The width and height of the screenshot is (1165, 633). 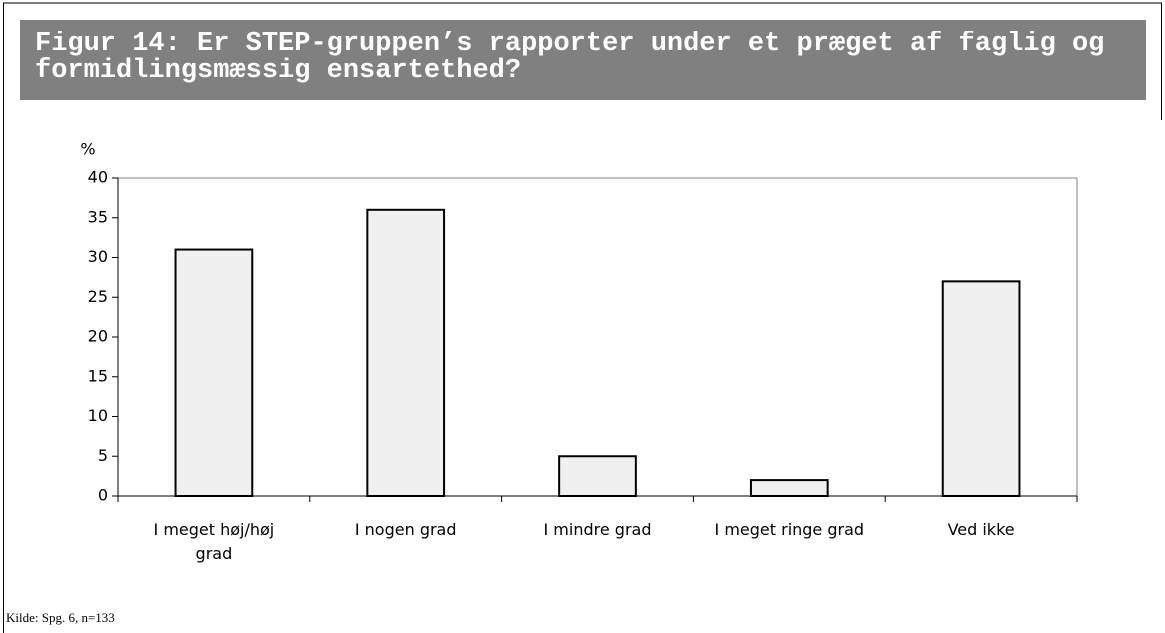 I want to click on y-tick-label: 40, so click(x=98, y=177).